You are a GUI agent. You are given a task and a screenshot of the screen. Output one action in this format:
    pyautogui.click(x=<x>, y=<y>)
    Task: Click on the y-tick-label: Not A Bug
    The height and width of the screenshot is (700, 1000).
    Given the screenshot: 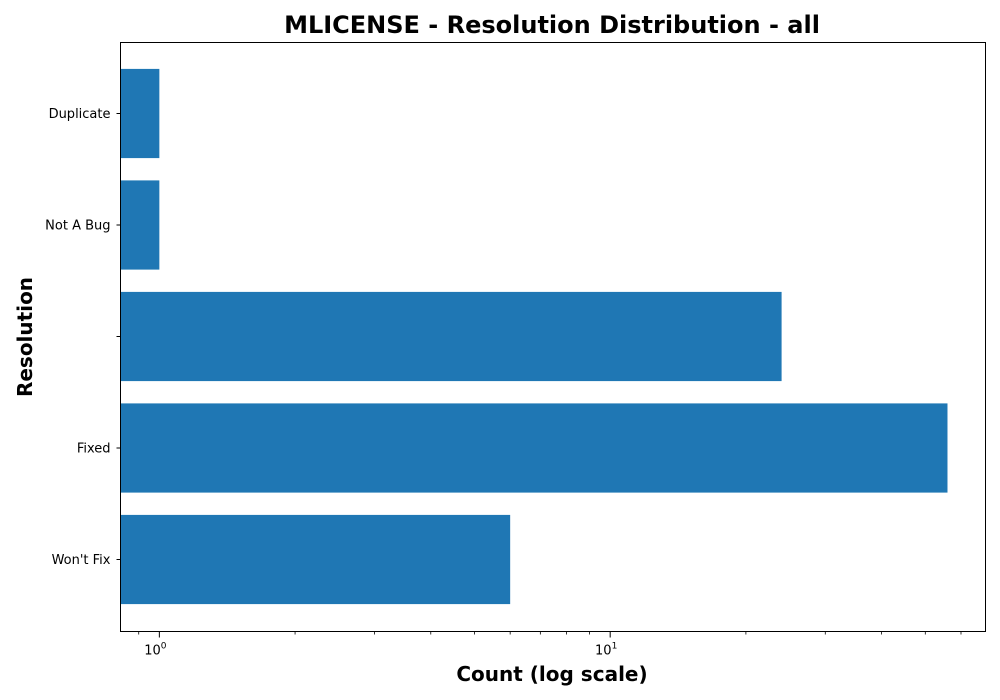 What is the action you would take?
    pyautogui.click(x=77, y=226)
    